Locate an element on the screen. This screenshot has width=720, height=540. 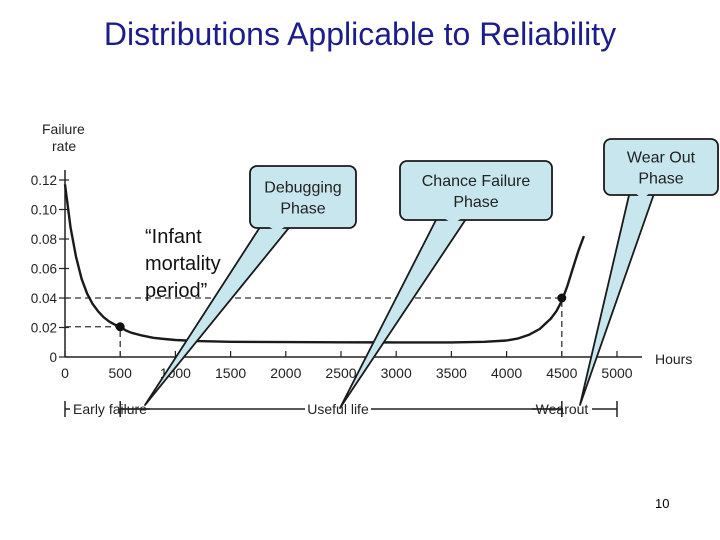
x-tick-label: 5000 is located at coordinates (616, 373).